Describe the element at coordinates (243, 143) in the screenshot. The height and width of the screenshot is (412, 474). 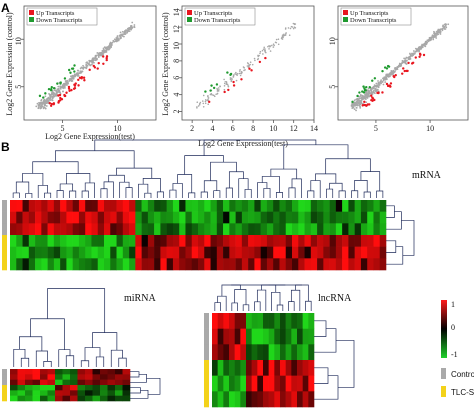
I see `x-axis-label: Log2 Gene Expression(test)` at that location.